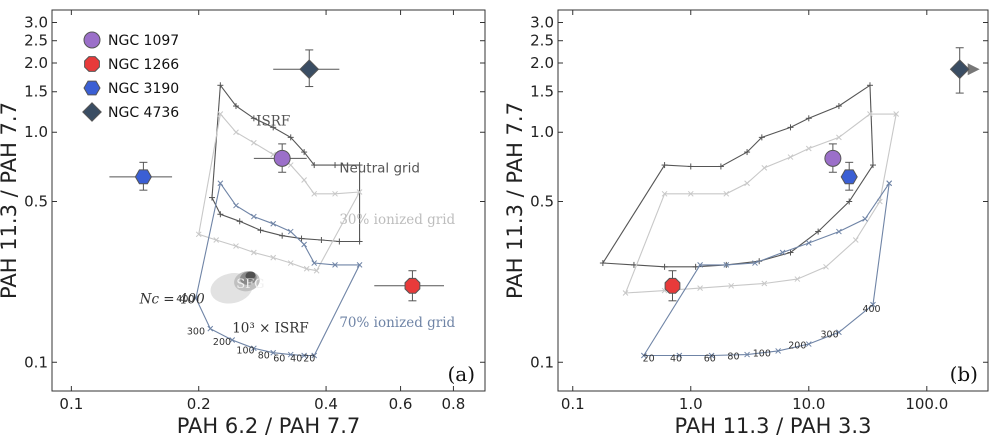 The image size is (996, 443). Describe the element at coordinates (733, 356) in the screenshot. I see `nc-label: 80` at that location.